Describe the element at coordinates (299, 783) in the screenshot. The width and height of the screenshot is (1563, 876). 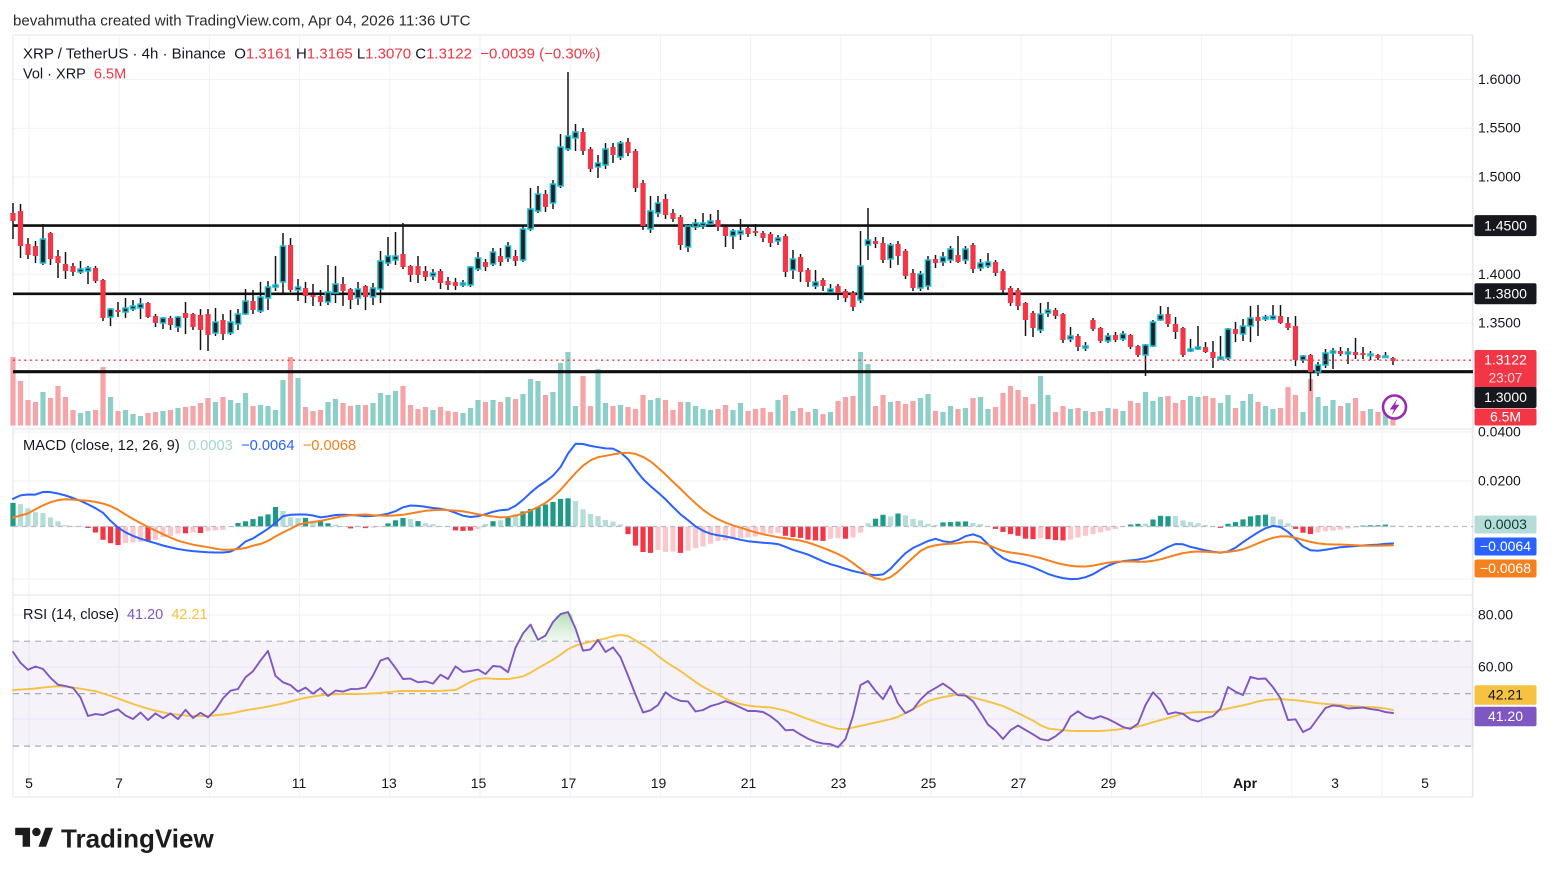
I see `svg-text: 11` at that location.